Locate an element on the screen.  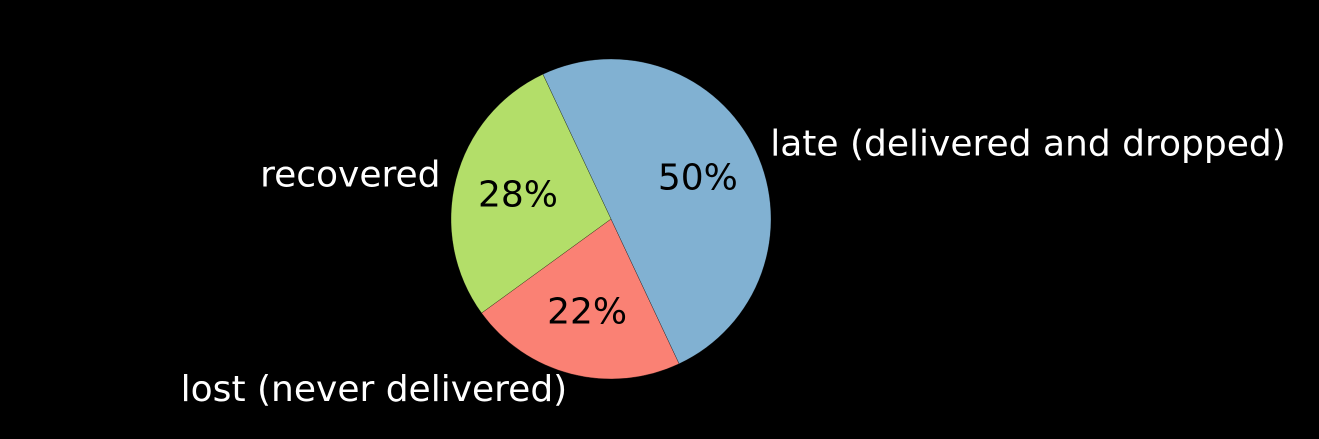
percent-label-late-delivered-and-dropped: 50% is located at coordinates (698, 178).